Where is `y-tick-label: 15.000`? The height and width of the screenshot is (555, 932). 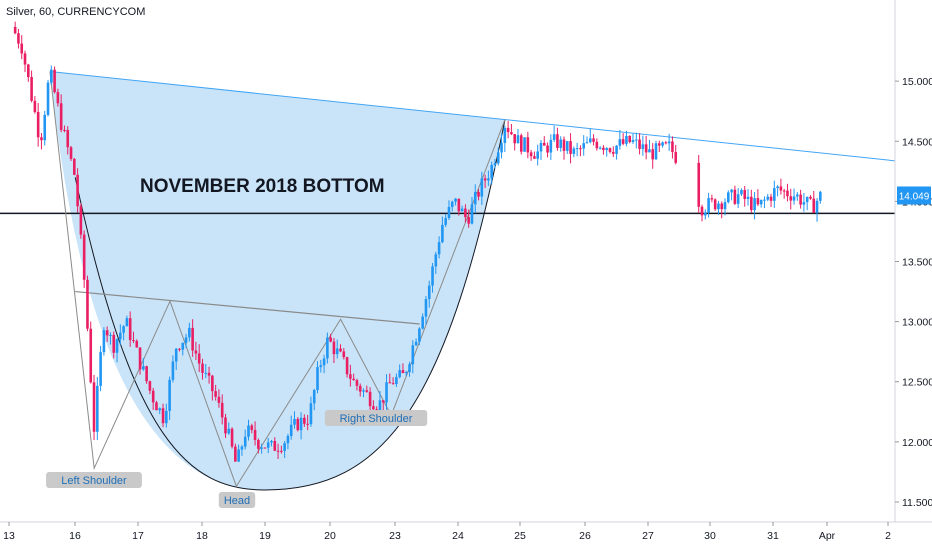 y-tick-label: 15.000 is located at coordinates (917, 82).